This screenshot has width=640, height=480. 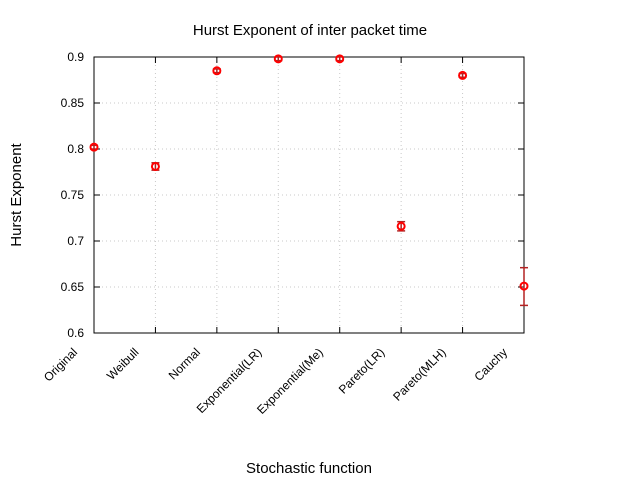 What do you see at coordinates (73, 195) in the screenshot?
I see `y-tick-label: 0.75` at bounding box center [73, 195].